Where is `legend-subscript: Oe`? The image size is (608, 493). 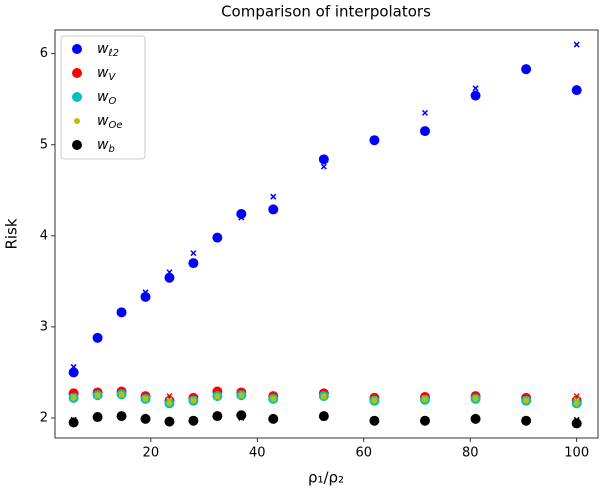 legend-subscript: Oe is located at coordinates (115, 125).